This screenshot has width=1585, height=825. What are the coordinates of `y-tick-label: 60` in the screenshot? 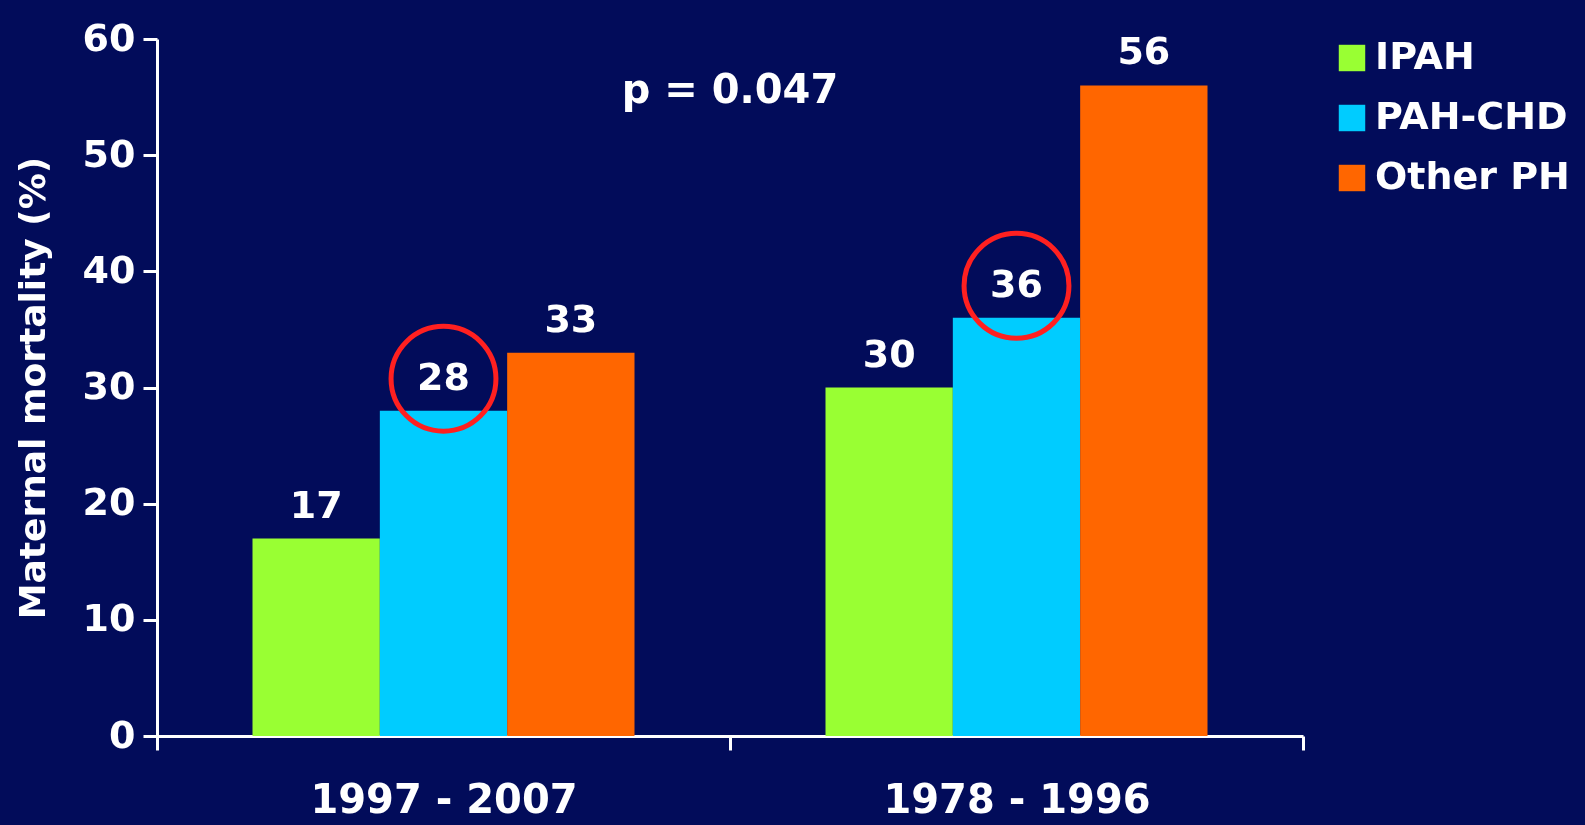 It's located at (109, 37).